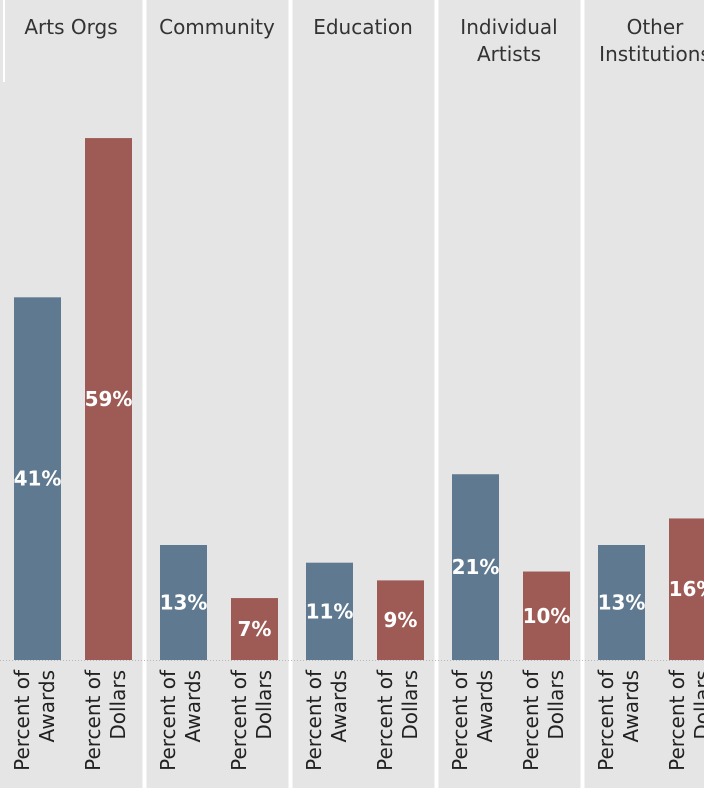  I want to click on data-label: 11%, so click(330, 611).